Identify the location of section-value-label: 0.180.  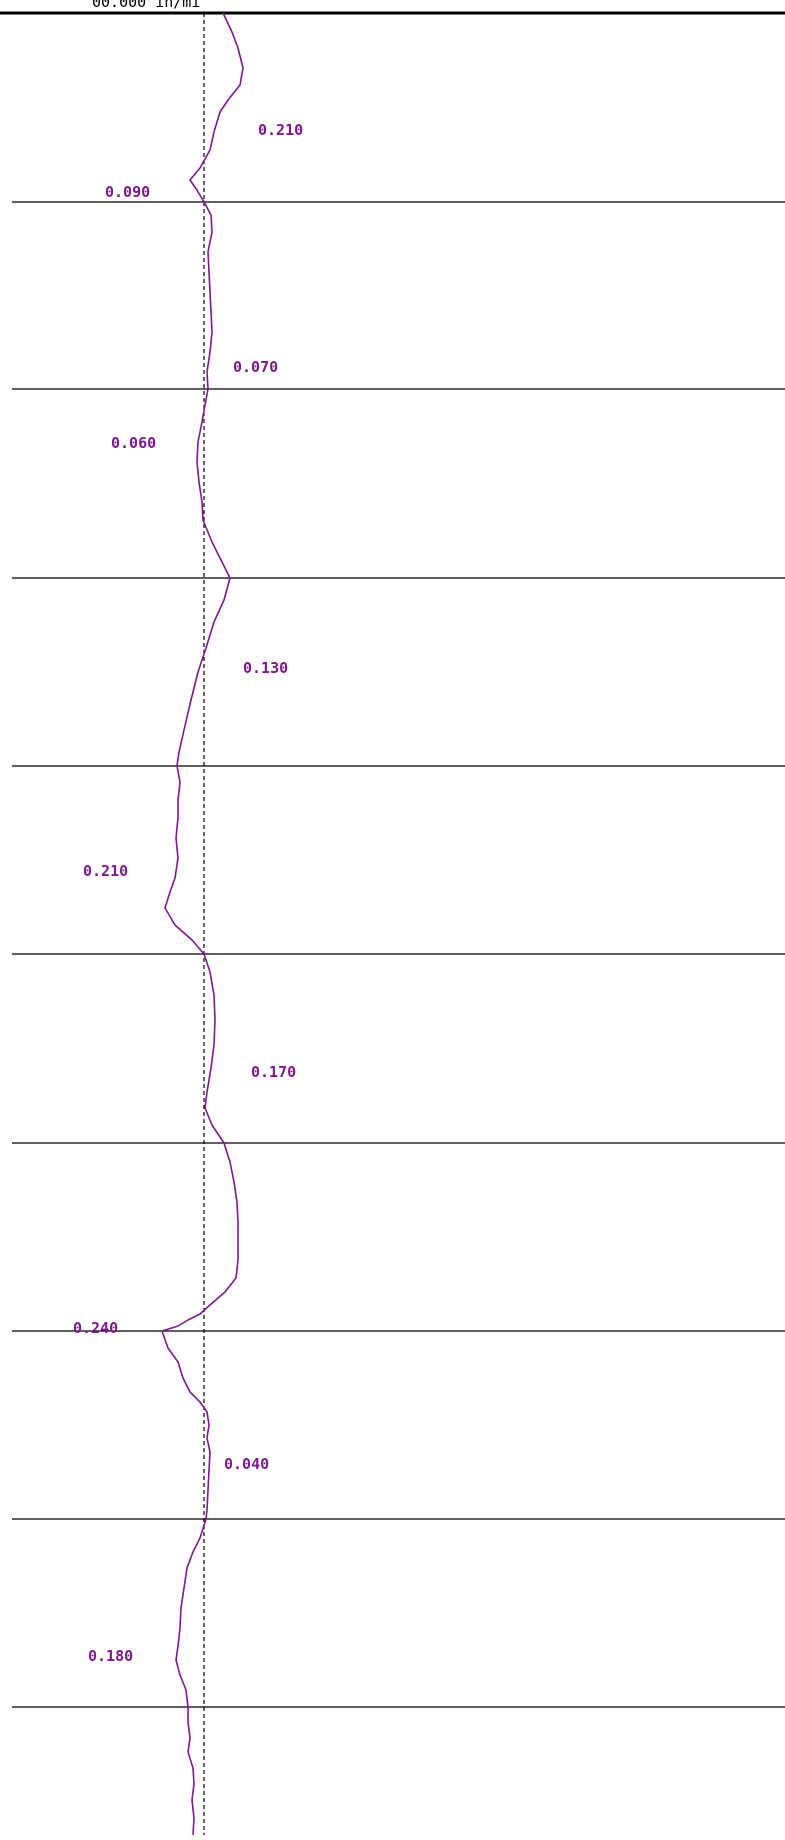
(110, 1656).